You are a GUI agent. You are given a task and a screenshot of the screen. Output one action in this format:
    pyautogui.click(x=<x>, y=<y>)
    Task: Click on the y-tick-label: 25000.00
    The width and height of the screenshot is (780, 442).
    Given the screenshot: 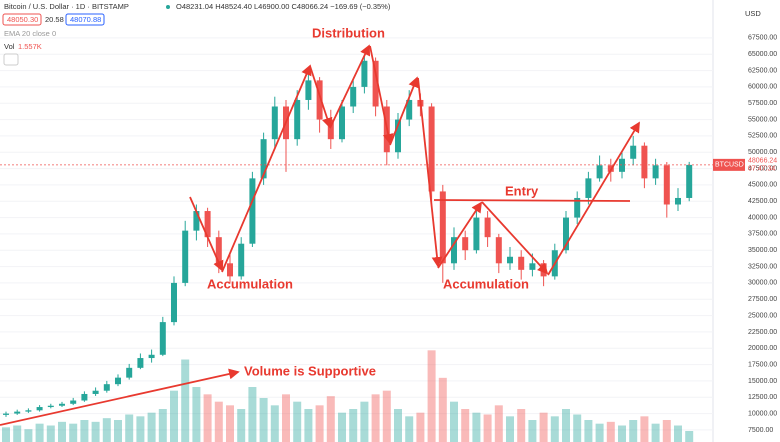 What is the action you would take?
    pyautogui.click(x=762, y=315)
    